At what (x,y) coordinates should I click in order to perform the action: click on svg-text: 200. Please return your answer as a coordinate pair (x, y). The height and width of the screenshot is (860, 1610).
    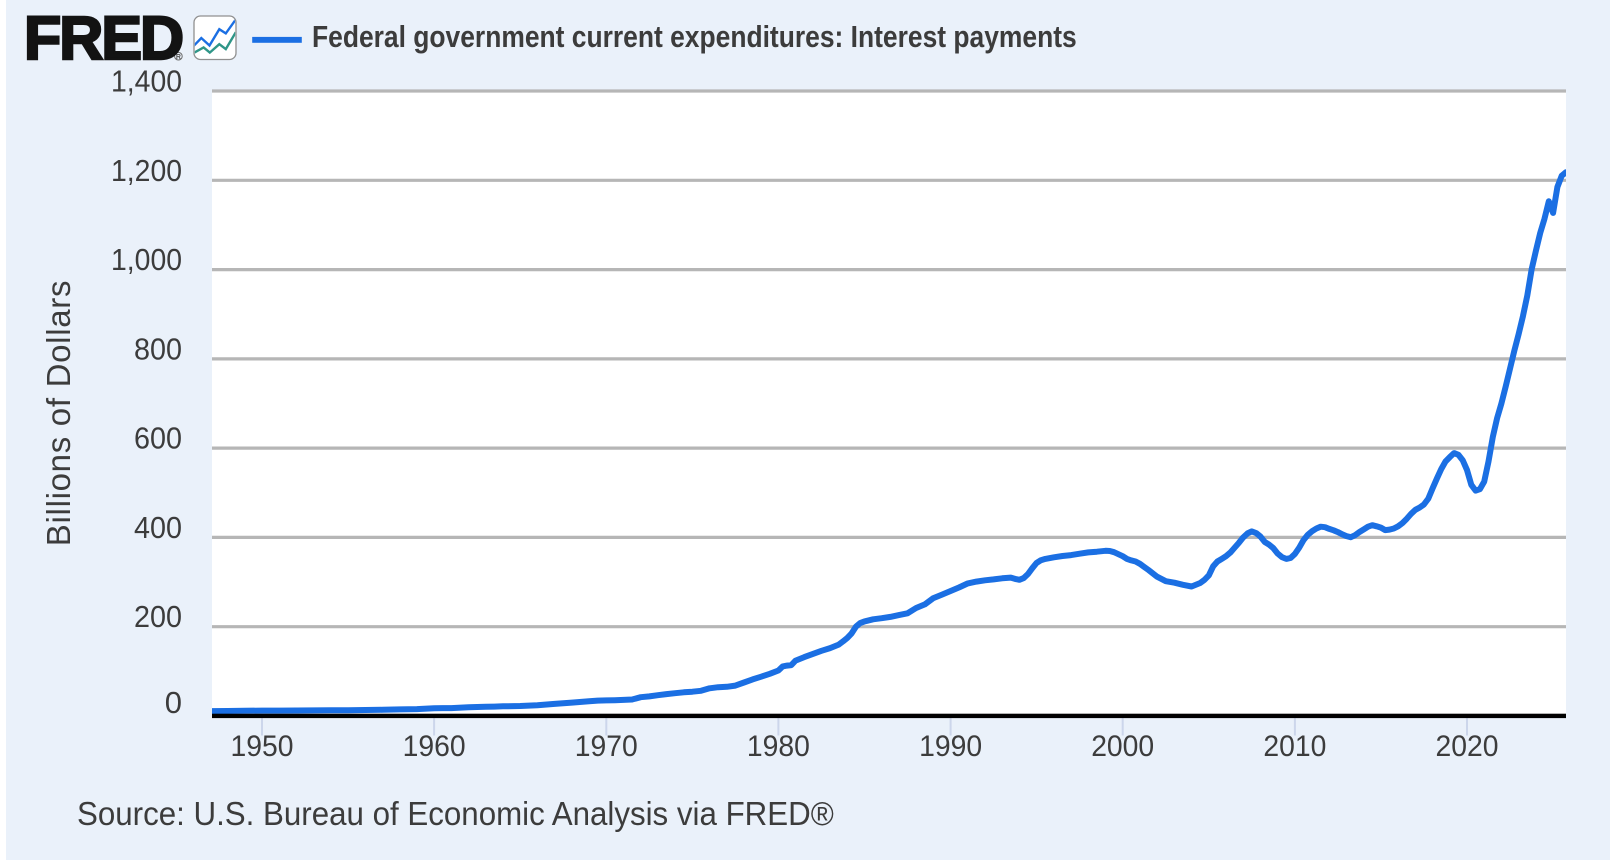
    Looking at the image, I should click on (158, 616).